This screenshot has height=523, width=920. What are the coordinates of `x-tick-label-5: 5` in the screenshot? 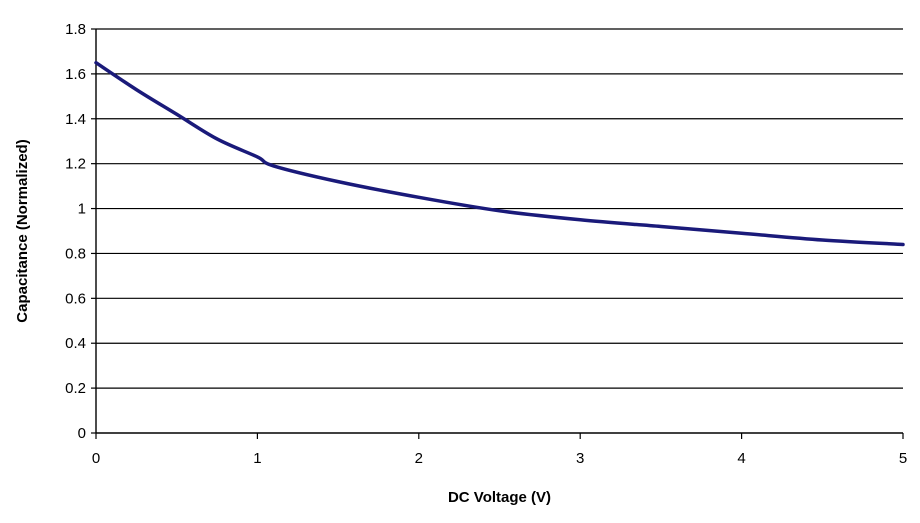 It's located at (903, 458).